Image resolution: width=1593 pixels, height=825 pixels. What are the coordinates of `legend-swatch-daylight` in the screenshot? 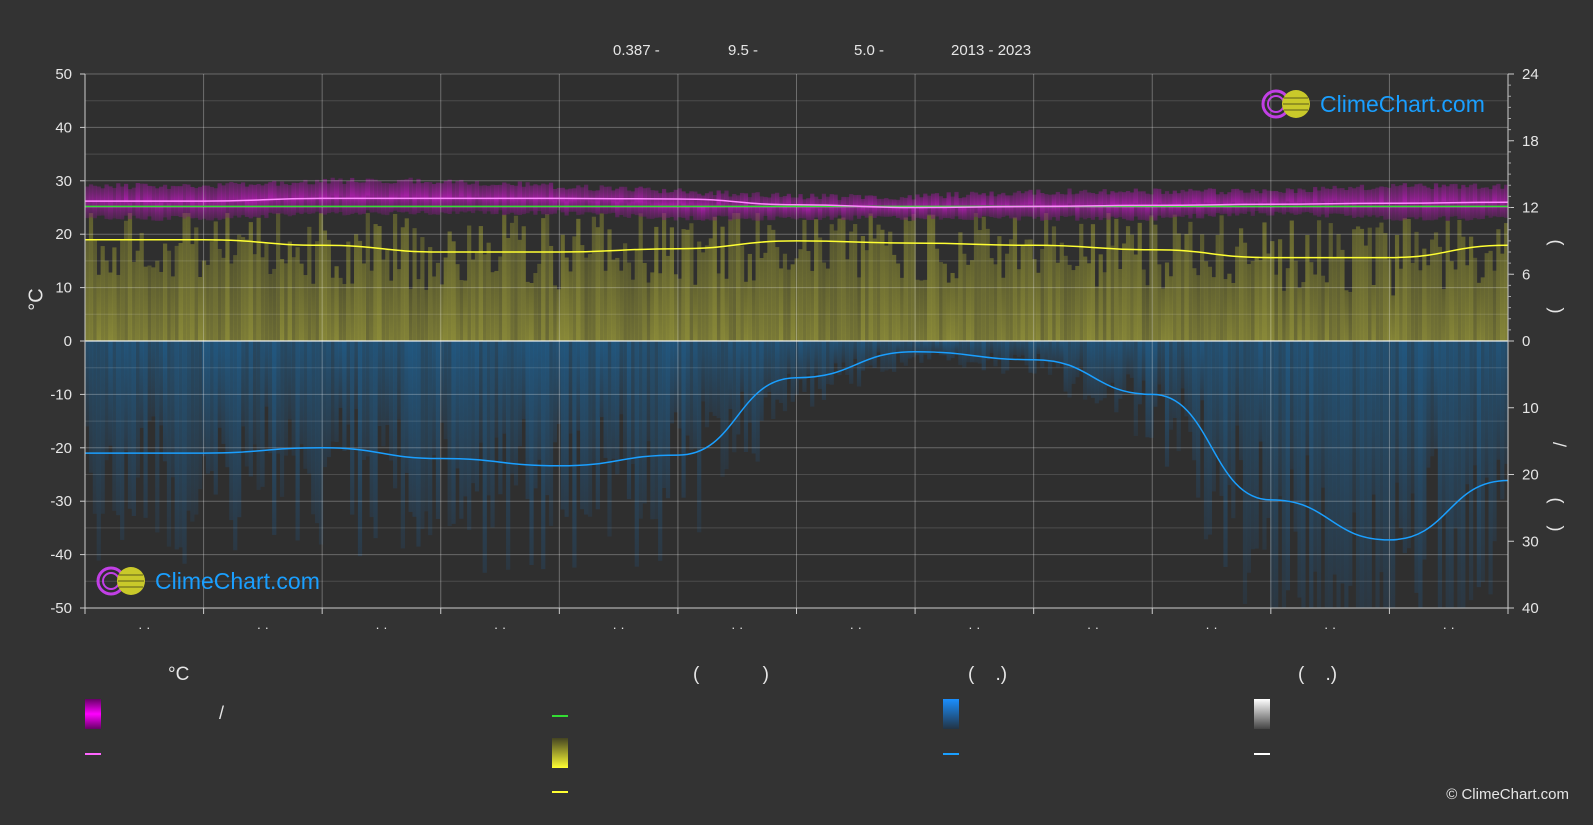 It's located at (560, 716).